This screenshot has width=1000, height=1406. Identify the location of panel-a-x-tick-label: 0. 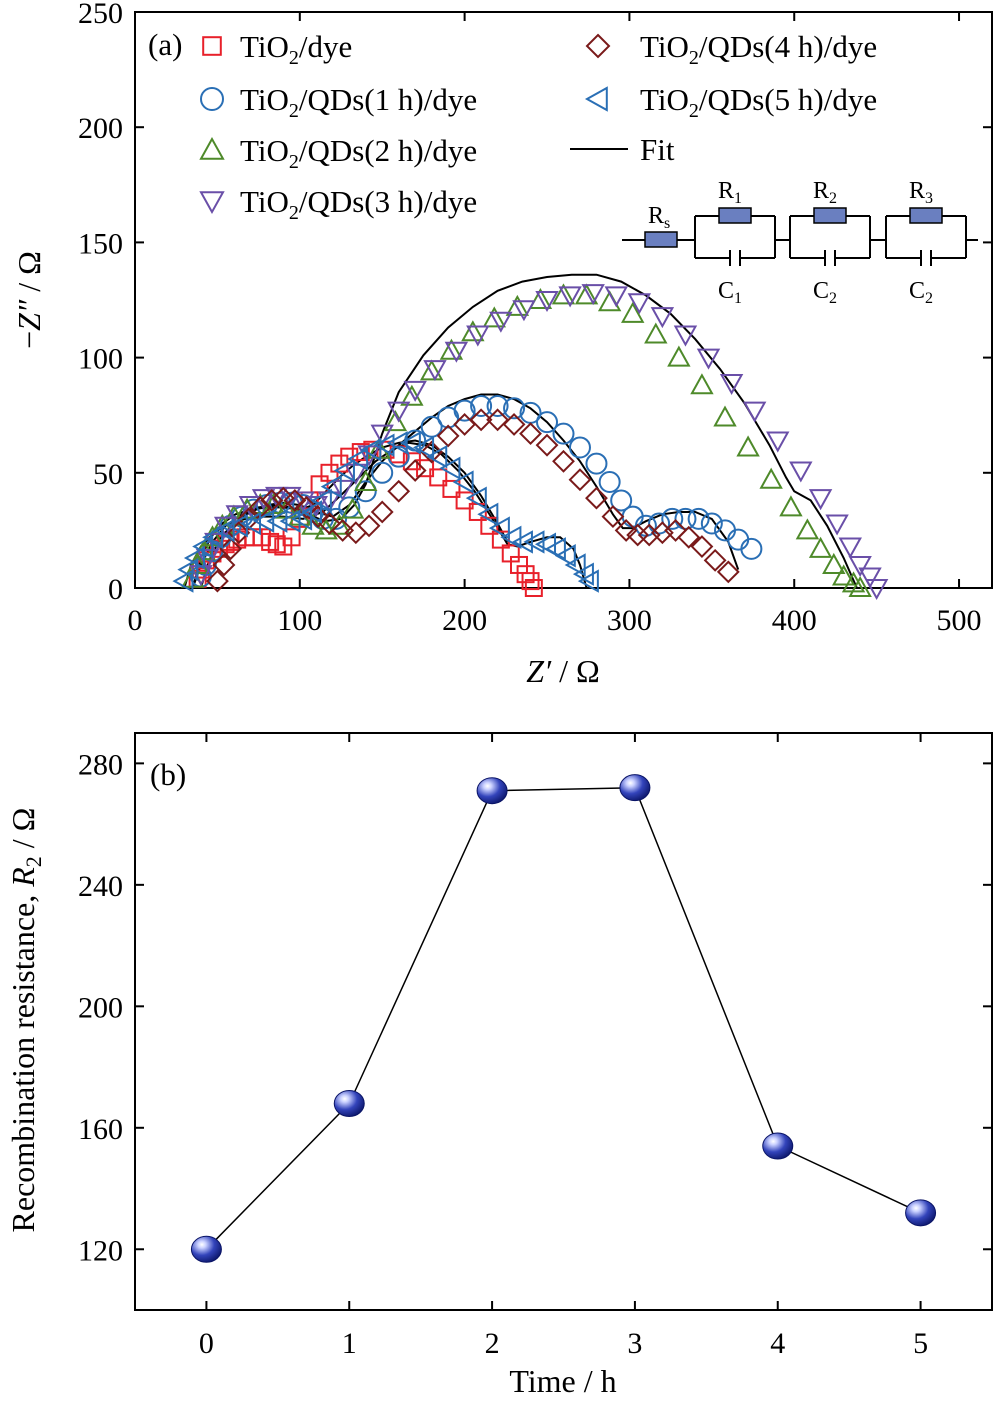
(135, 620).